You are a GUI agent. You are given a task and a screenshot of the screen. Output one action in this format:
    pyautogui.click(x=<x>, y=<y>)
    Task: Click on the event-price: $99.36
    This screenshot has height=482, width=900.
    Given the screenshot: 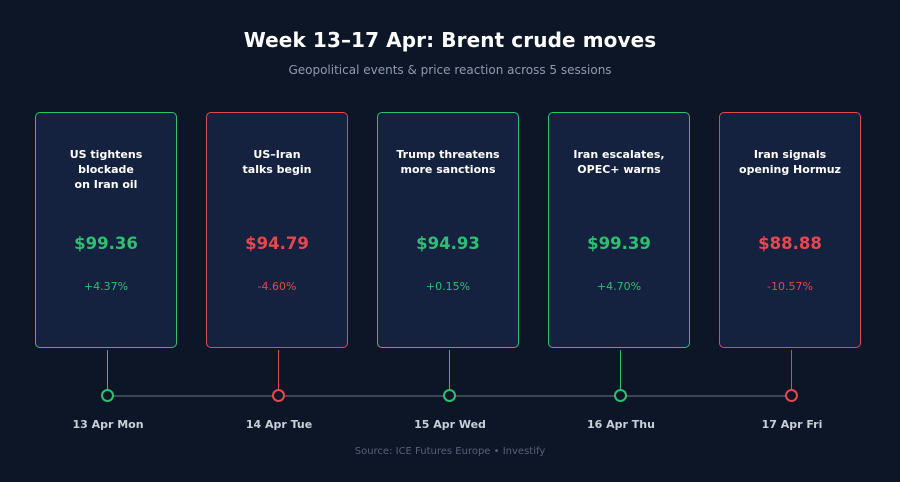 What is the action you would take?
    pyautogui.click(x=106, y=243)
    